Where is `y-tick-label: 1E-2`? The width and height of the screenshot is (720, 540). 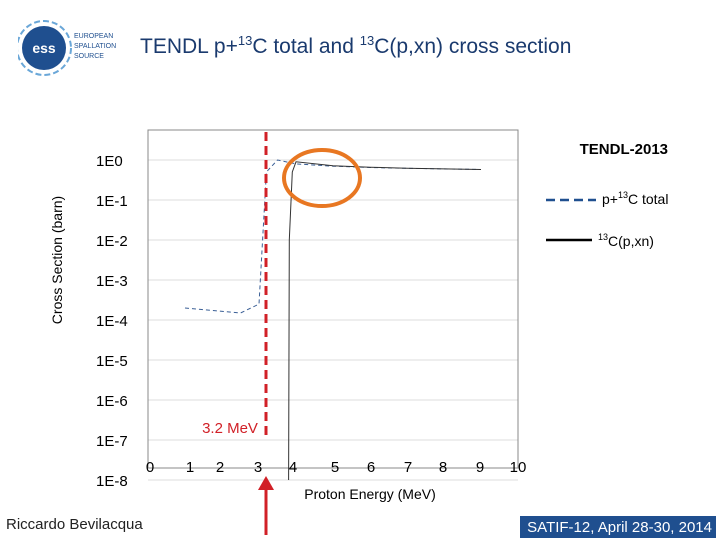
y-tick-label: 1E-2 is located at coordinates (112, 241).